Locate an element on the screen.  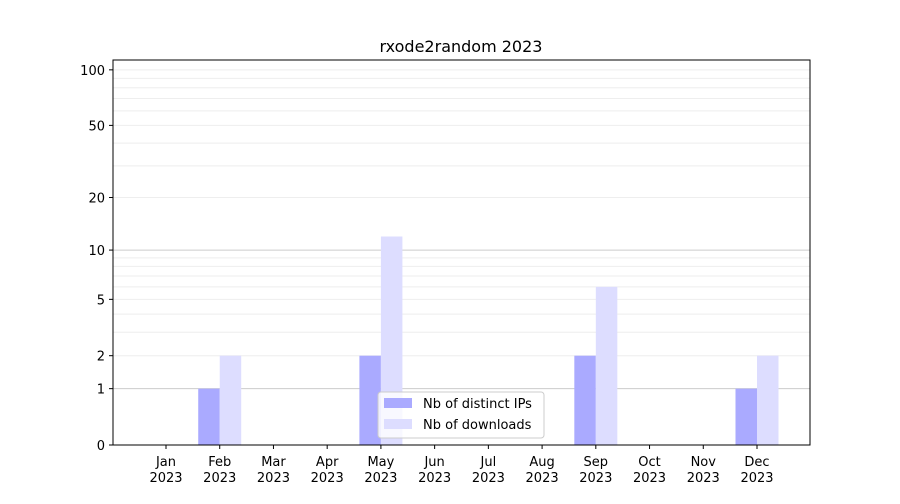
y-tick-label: 10 is located at coordinates (96, 251).